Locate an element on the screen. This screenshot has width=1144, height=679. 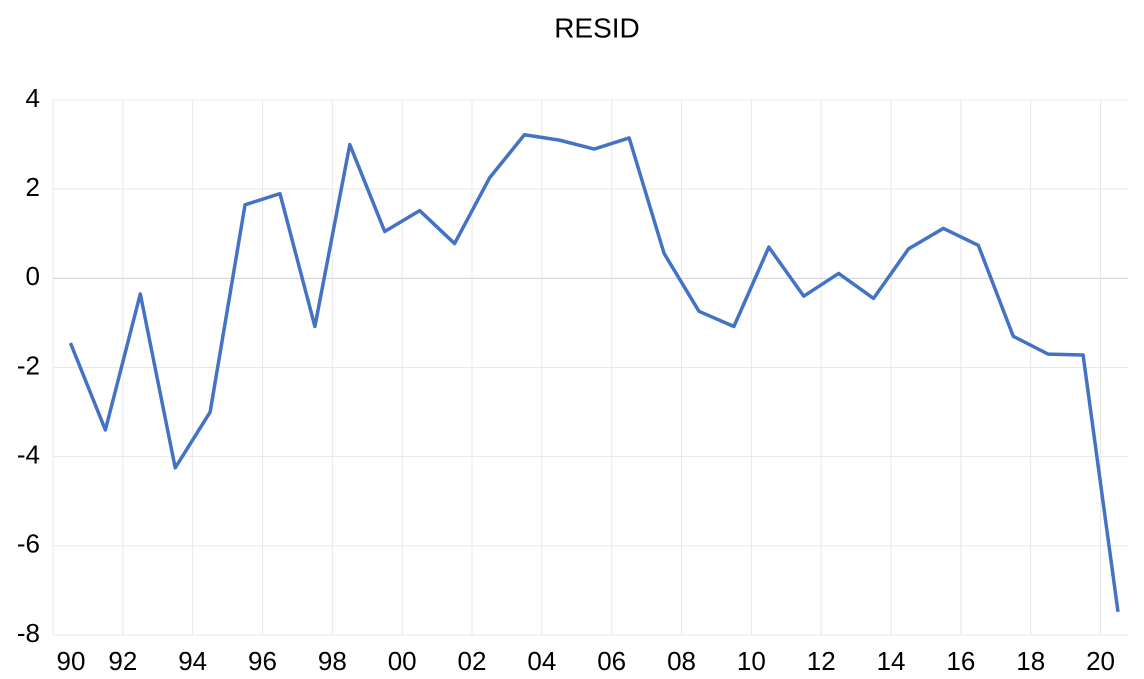
x-tick-label: 00 is located at coordinates (402, 661).